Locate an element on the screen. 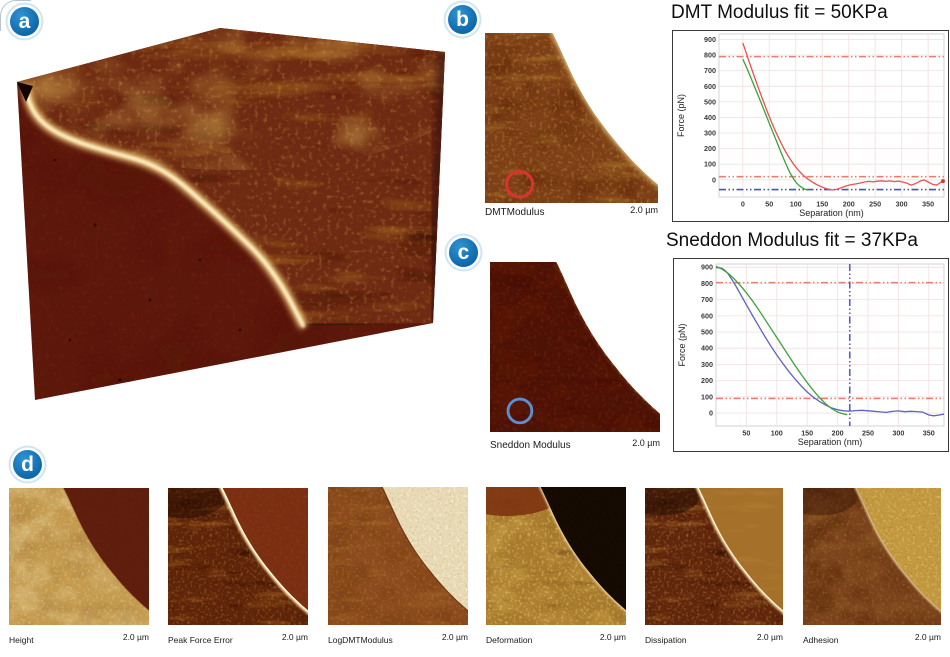 The width and height of the screenshot is (950, 657). adhesion-afm-image is located at coordinates (872, 556).